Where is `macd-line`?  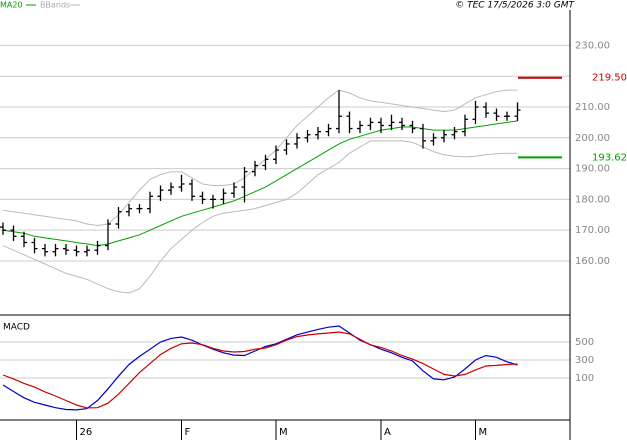
macd-line is located at coordinates (260, 370).